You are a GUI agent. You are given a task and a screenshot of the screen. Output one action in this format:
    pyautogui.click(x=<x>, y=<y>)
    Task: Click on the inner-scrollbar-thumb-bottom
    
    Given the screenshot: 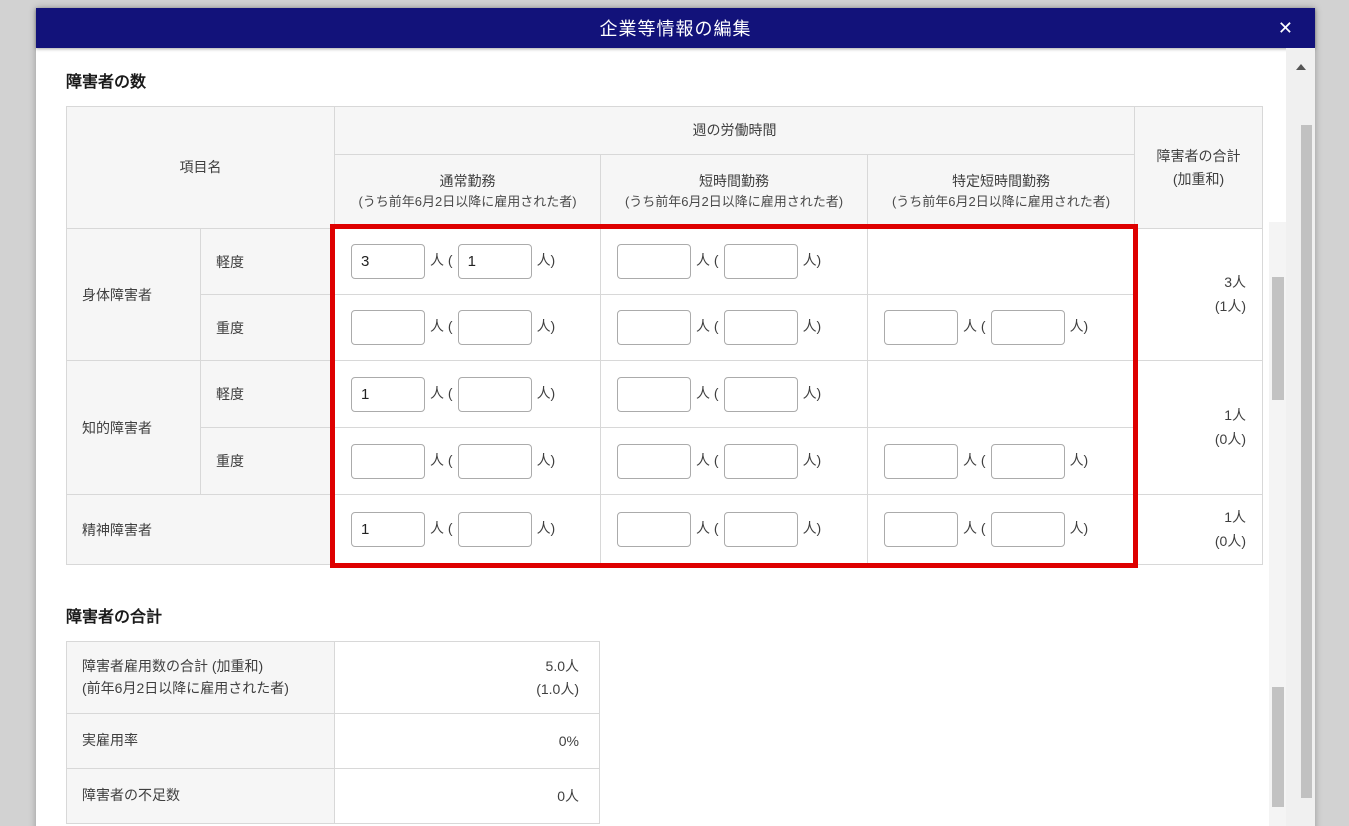 What is the action you would take?
    pyautogui.click(x=1278, y=747)
    